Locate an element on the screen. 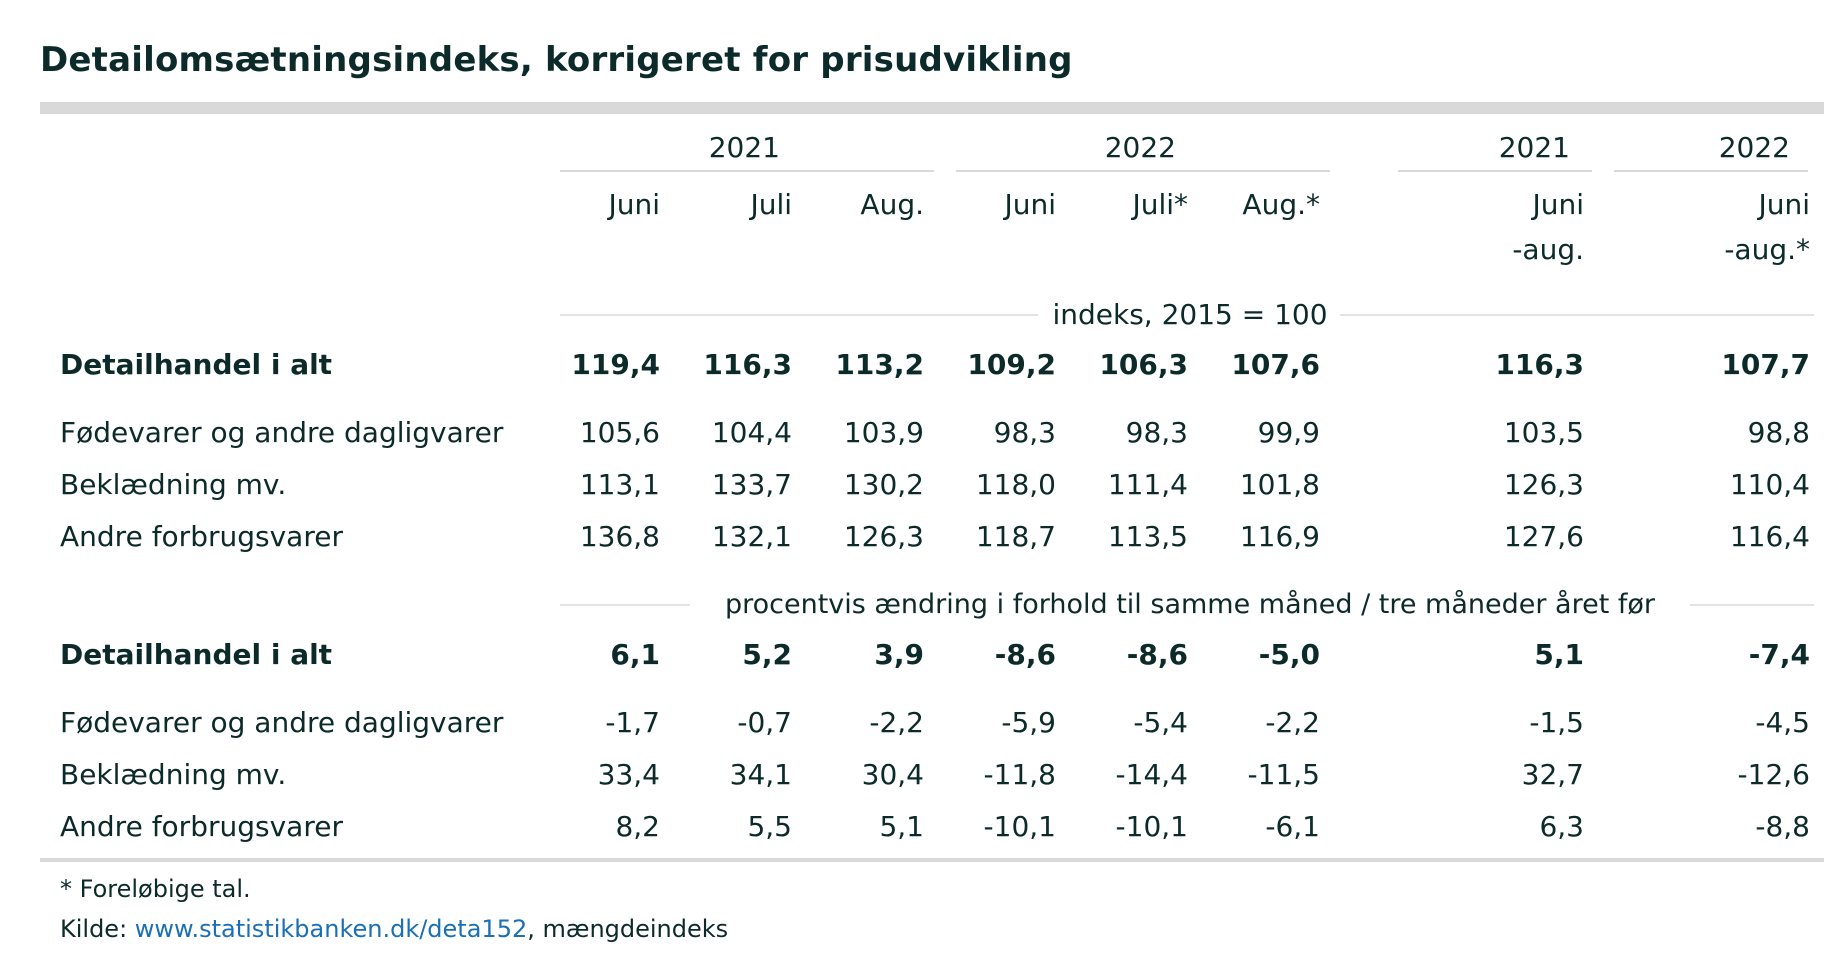 The height and width of the screenshot is (961, 1844). year-header-2022: 2022 is located at coordinates (1140, 147).